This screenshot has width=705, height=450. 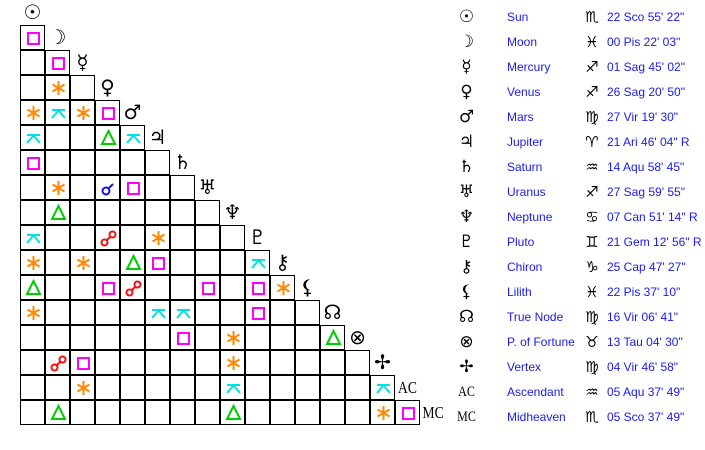 What do you see at coordinates (32, 137) in the screenshot?
I see `aspect-jupiter-sun` at bounding box center [32, 137].